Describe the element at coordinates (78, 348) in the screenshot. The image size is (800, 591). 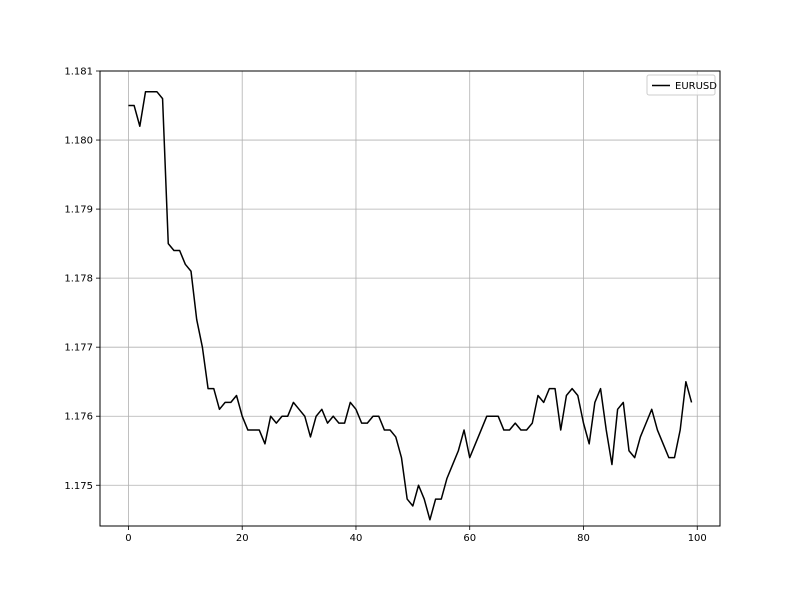
I see `y-tick-label: 1.177` at that location.